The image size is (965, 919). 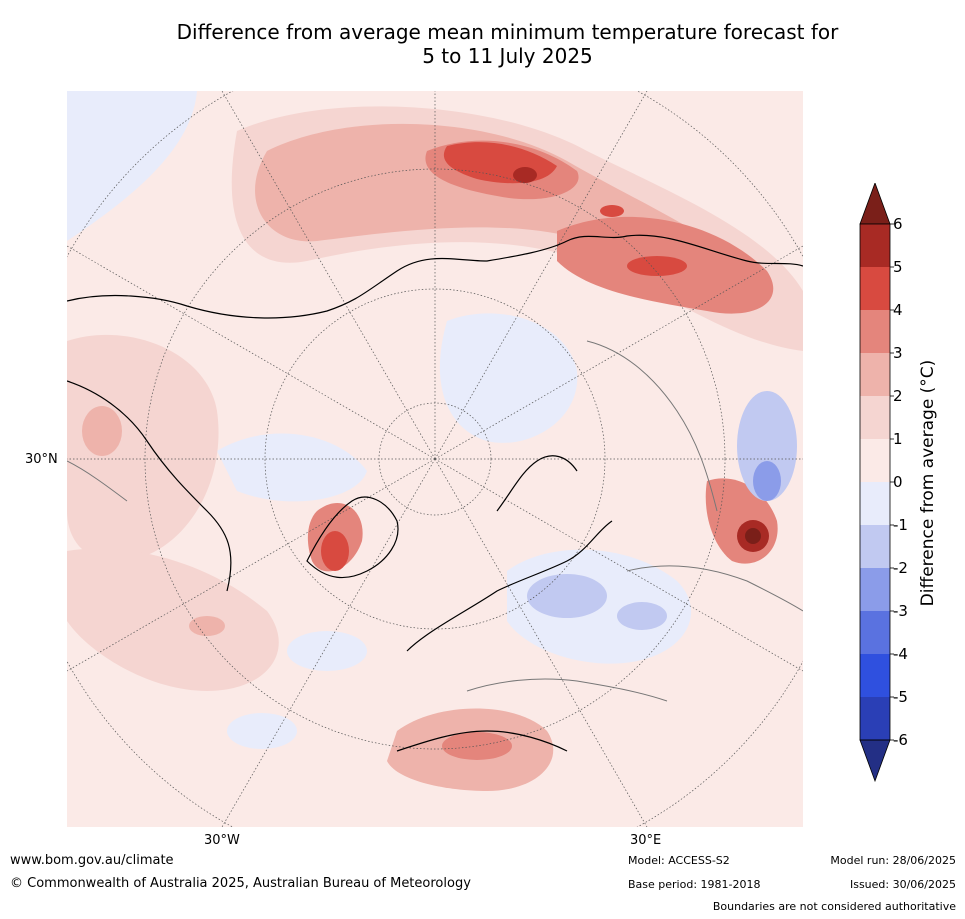 I want to click on colorbar-tick-label: -3, so click(x=900, y=611).